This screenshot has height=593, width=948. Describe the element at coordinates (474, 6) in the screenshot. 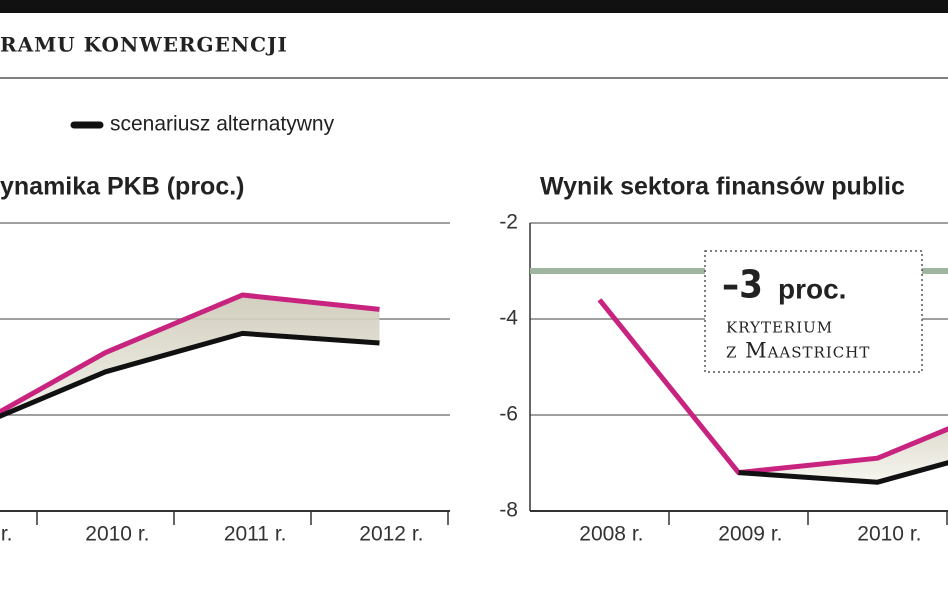

I see `top-bar` at that location.